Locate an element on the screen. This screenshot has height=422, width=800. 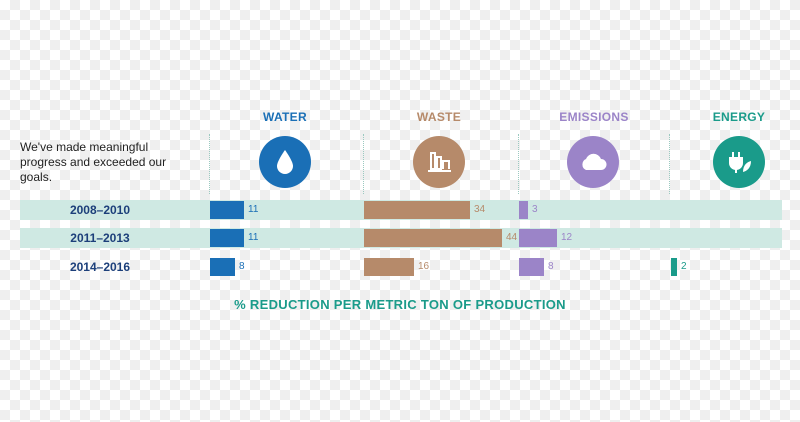
axis-title: % REDUCTION PER METRIC TON OF PRODUCTION is located at coordinates (400, 304).